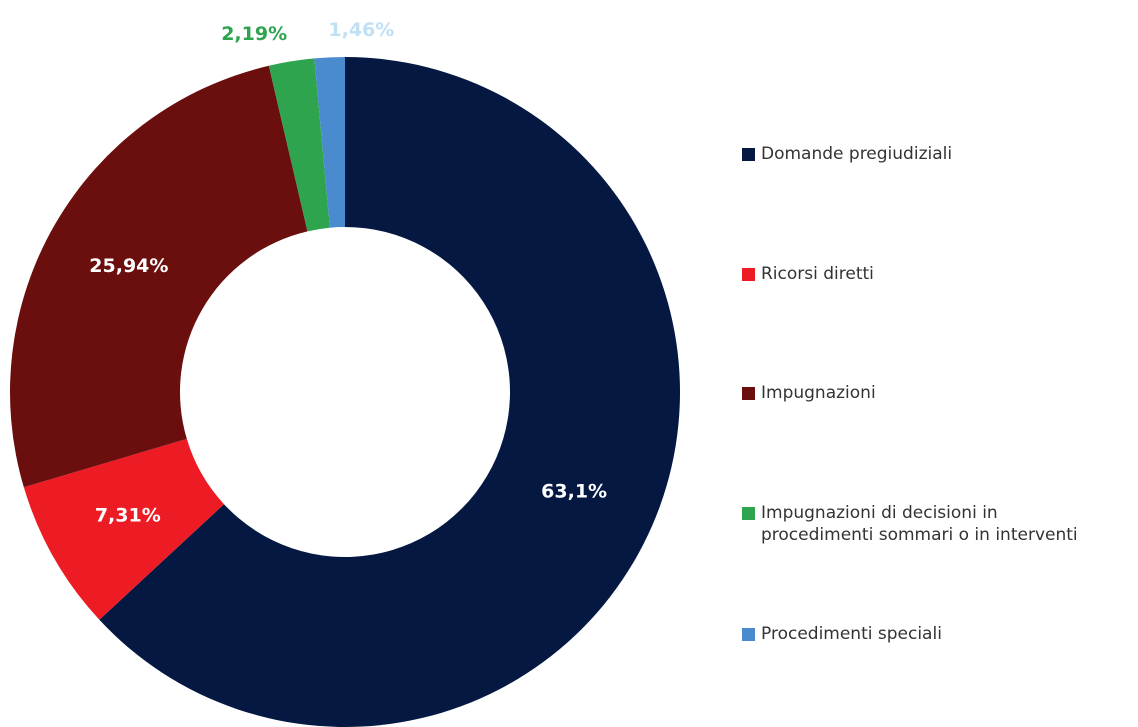  What do you see at coordinates (937, 393) in the screenshot?
I see `legend-item: Impugnazioni` at bounding box center [937, 393].